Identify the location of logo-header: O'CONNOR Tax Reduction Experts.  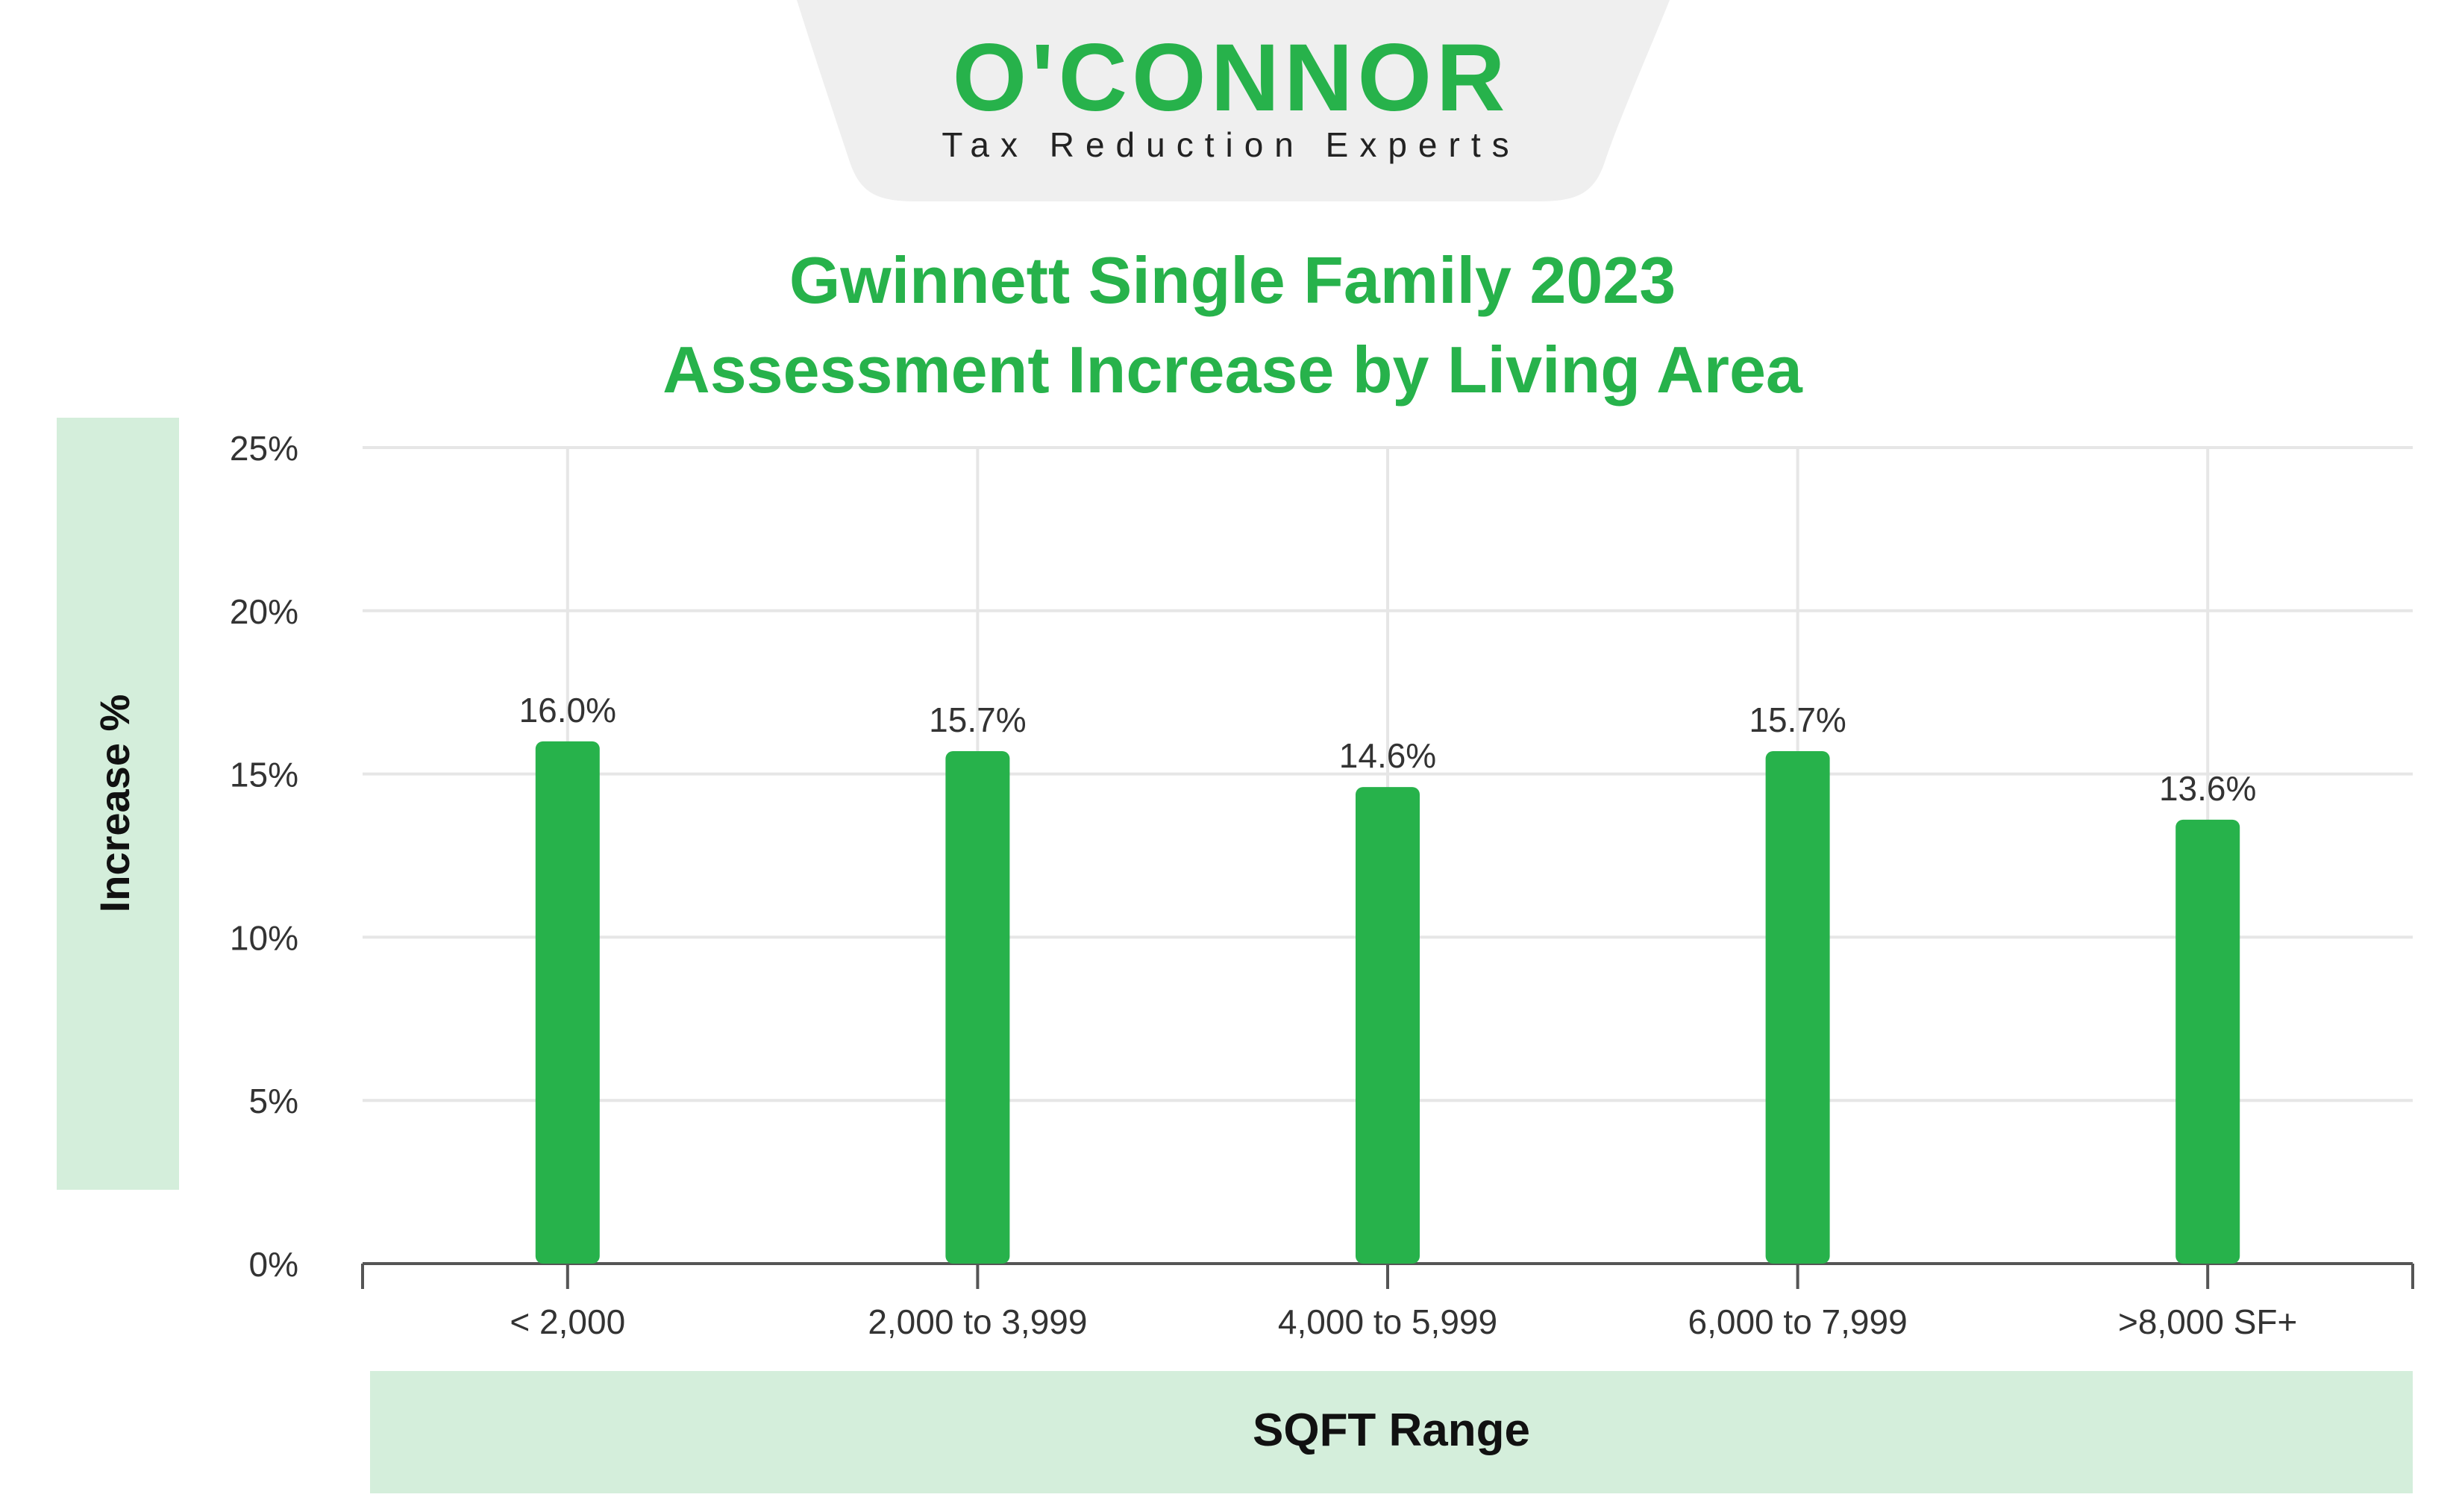
(1233, 100).